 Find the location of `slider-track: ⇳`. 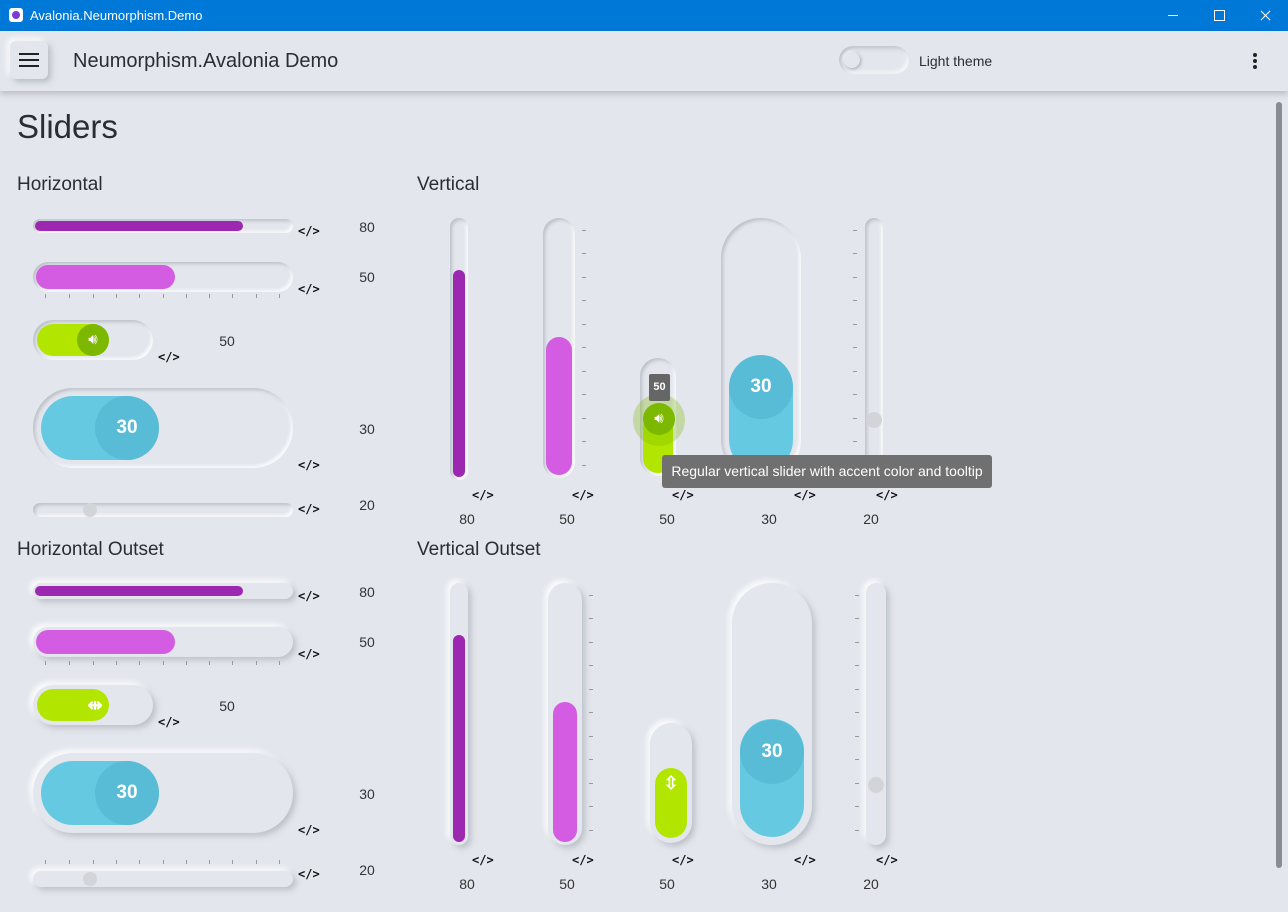

slider-track: ⇳ is located at coordinates (671, 783).